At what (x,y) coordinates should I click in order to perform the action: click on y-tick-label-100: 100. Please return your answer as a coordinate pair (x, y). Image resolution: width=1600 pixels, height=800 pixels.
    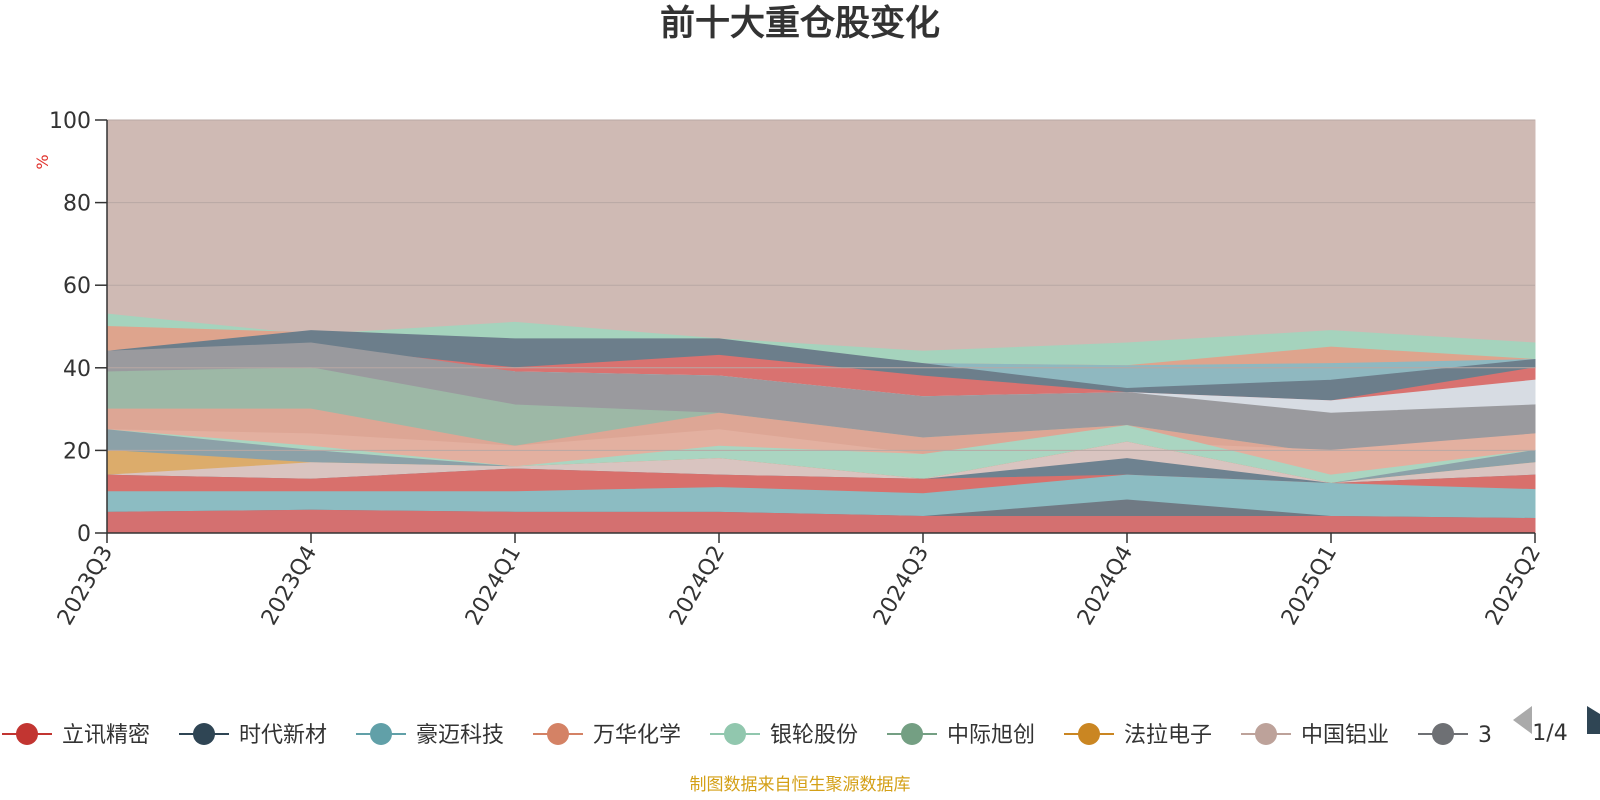
    Looking at the image, I should click on (70, 121).